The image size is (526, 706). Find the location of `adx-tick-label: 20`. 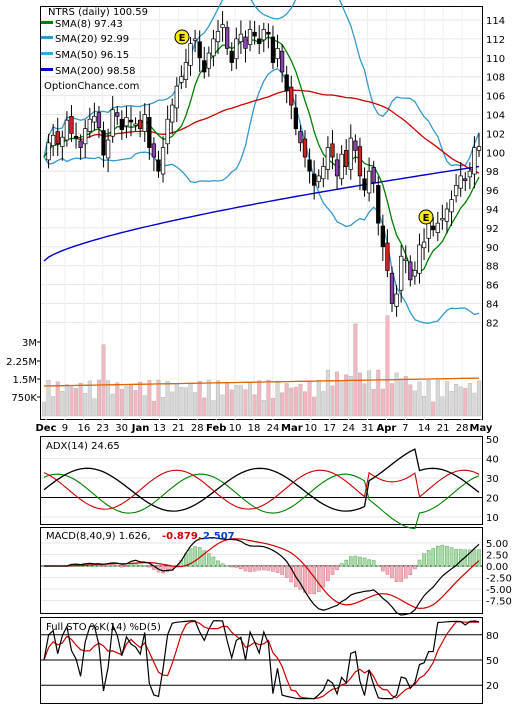

adx-tick-label: 20 is located at coordinates (492, 499).